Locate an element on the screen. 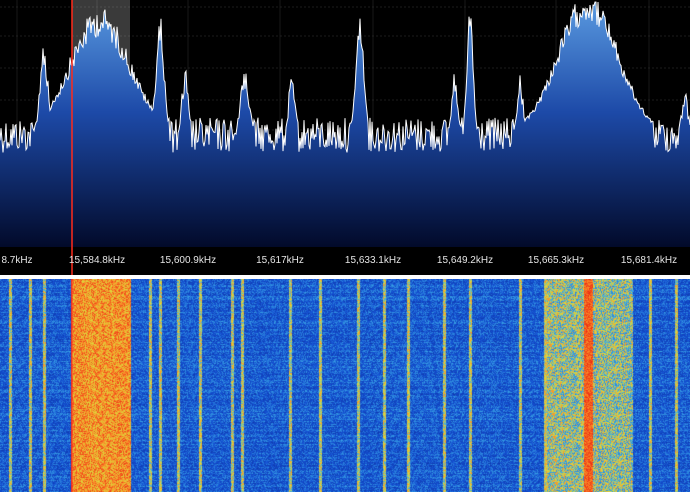  freq-label: 15,584.8kHz is located at coordinates (97, 260).